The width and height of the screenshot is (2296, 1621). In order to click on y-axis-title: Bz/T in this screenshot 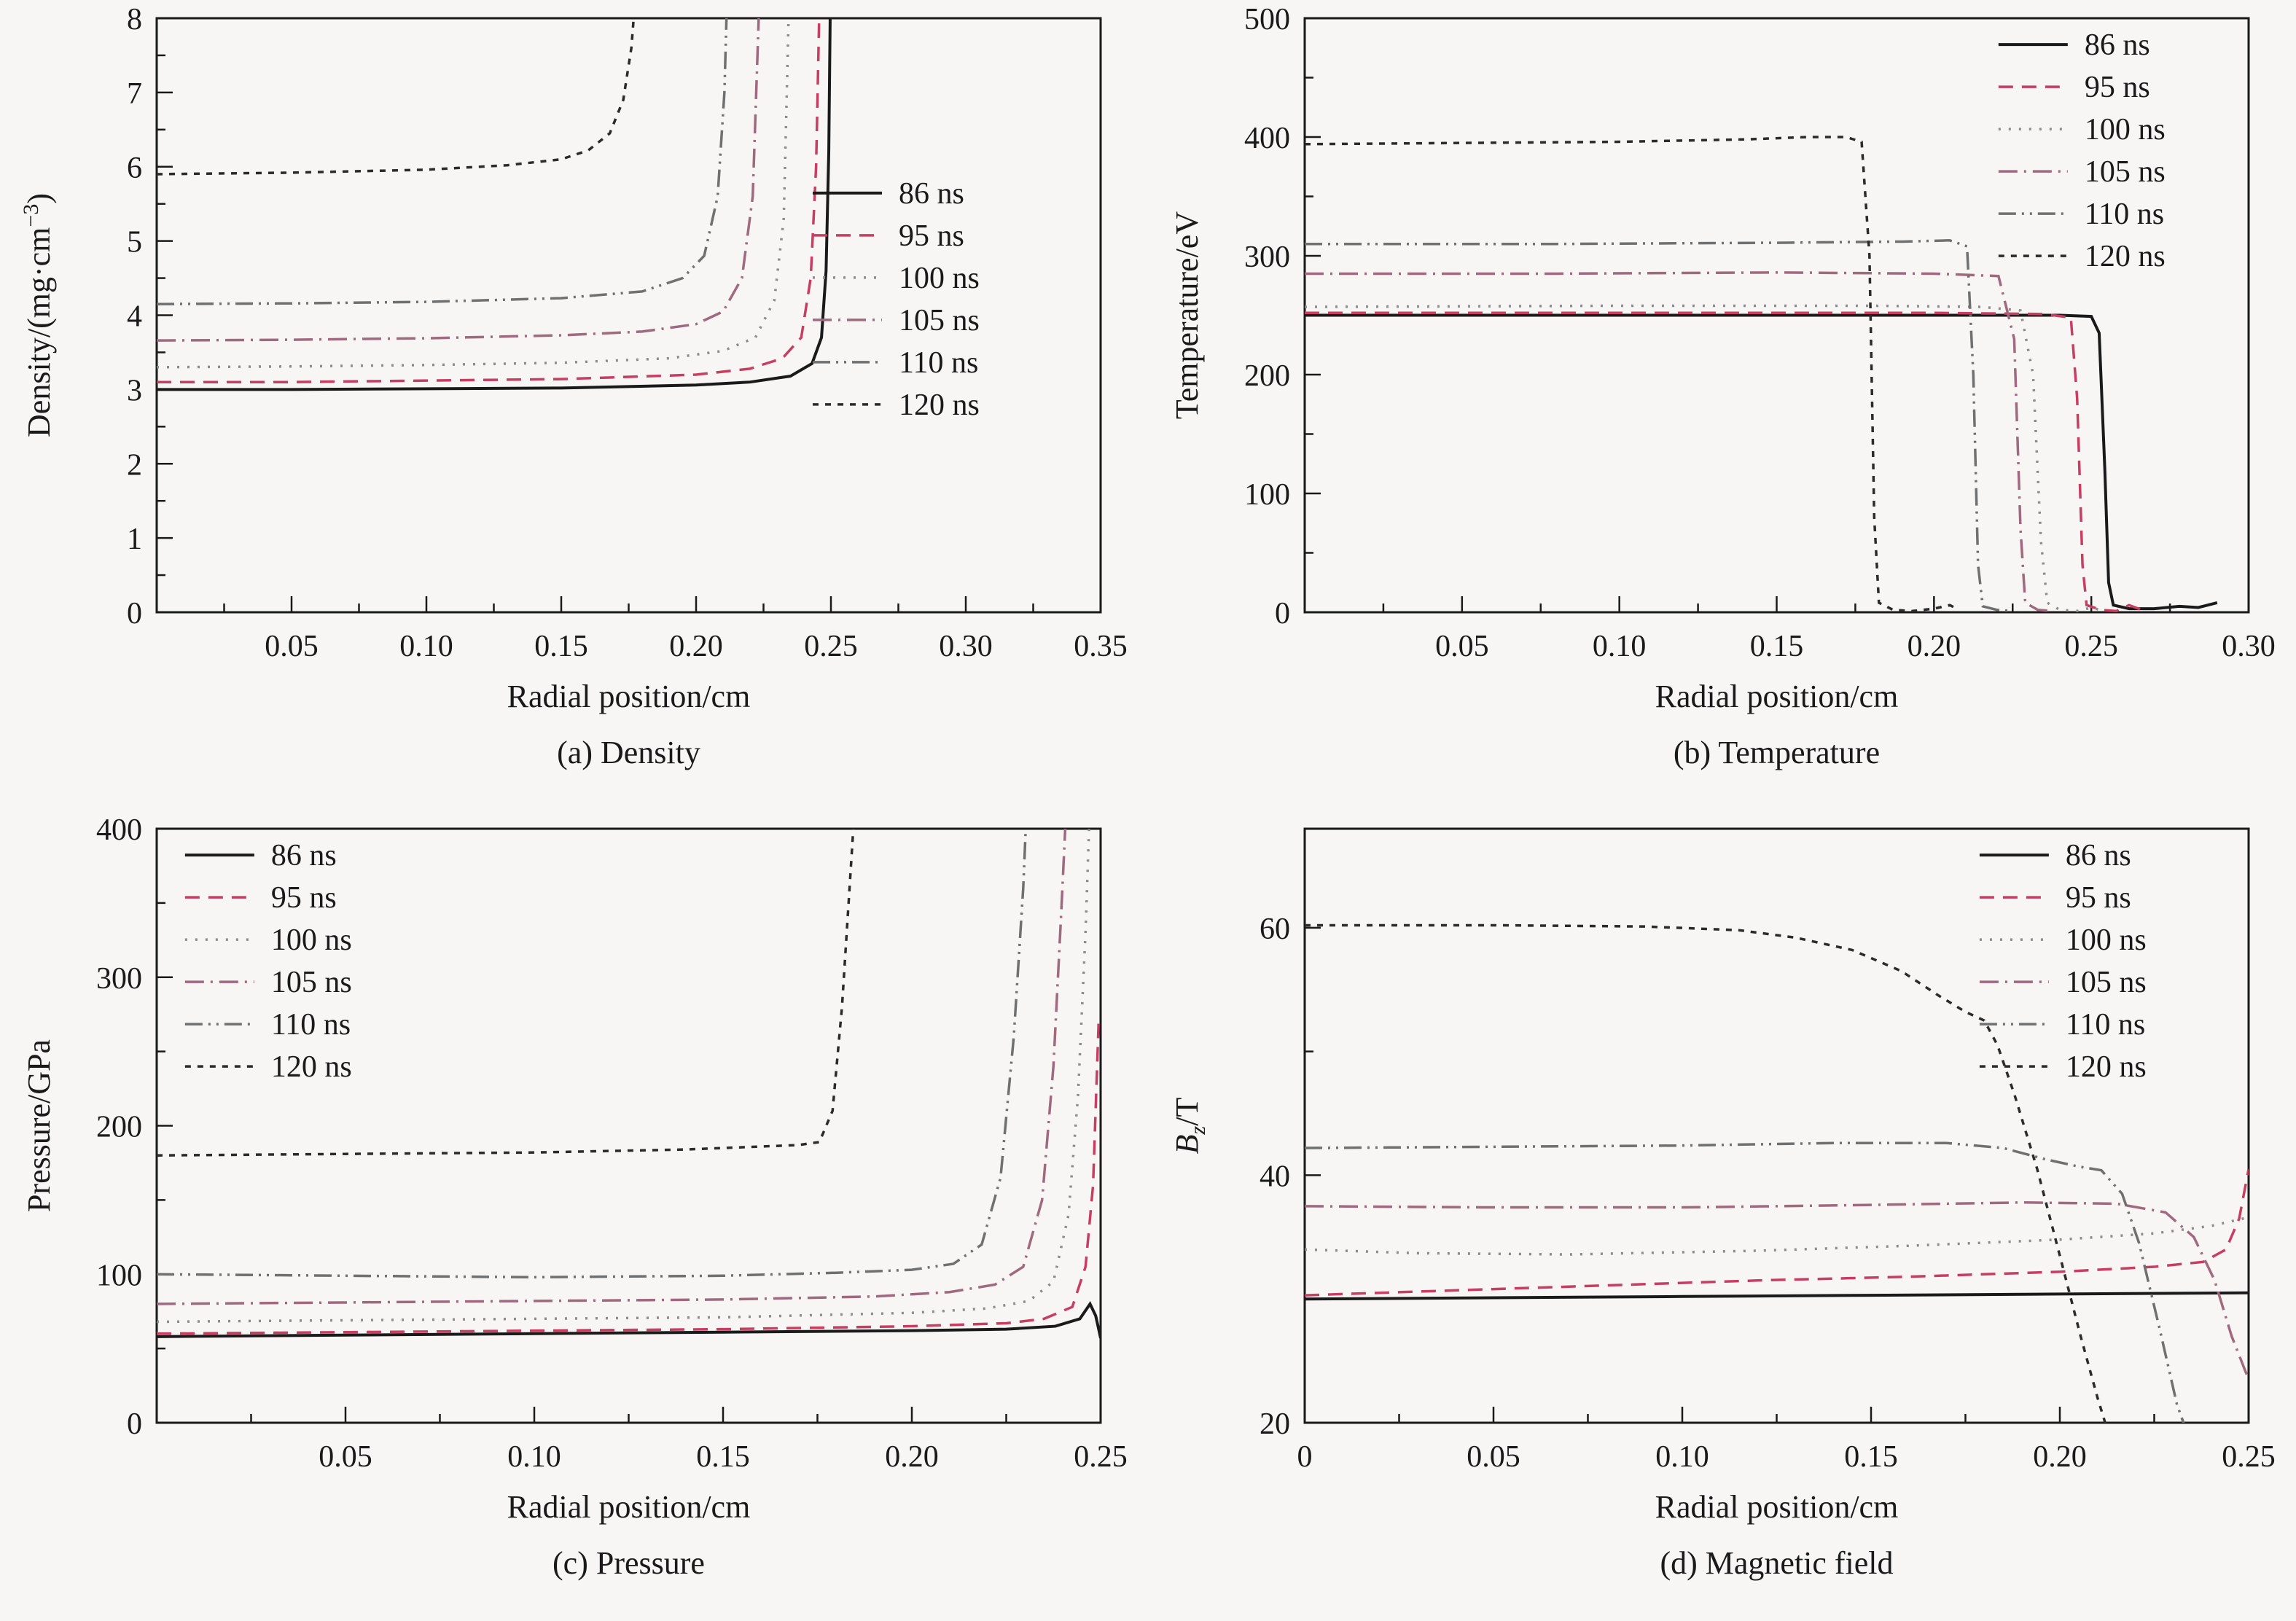, I will do `click(1190, 1126)`.